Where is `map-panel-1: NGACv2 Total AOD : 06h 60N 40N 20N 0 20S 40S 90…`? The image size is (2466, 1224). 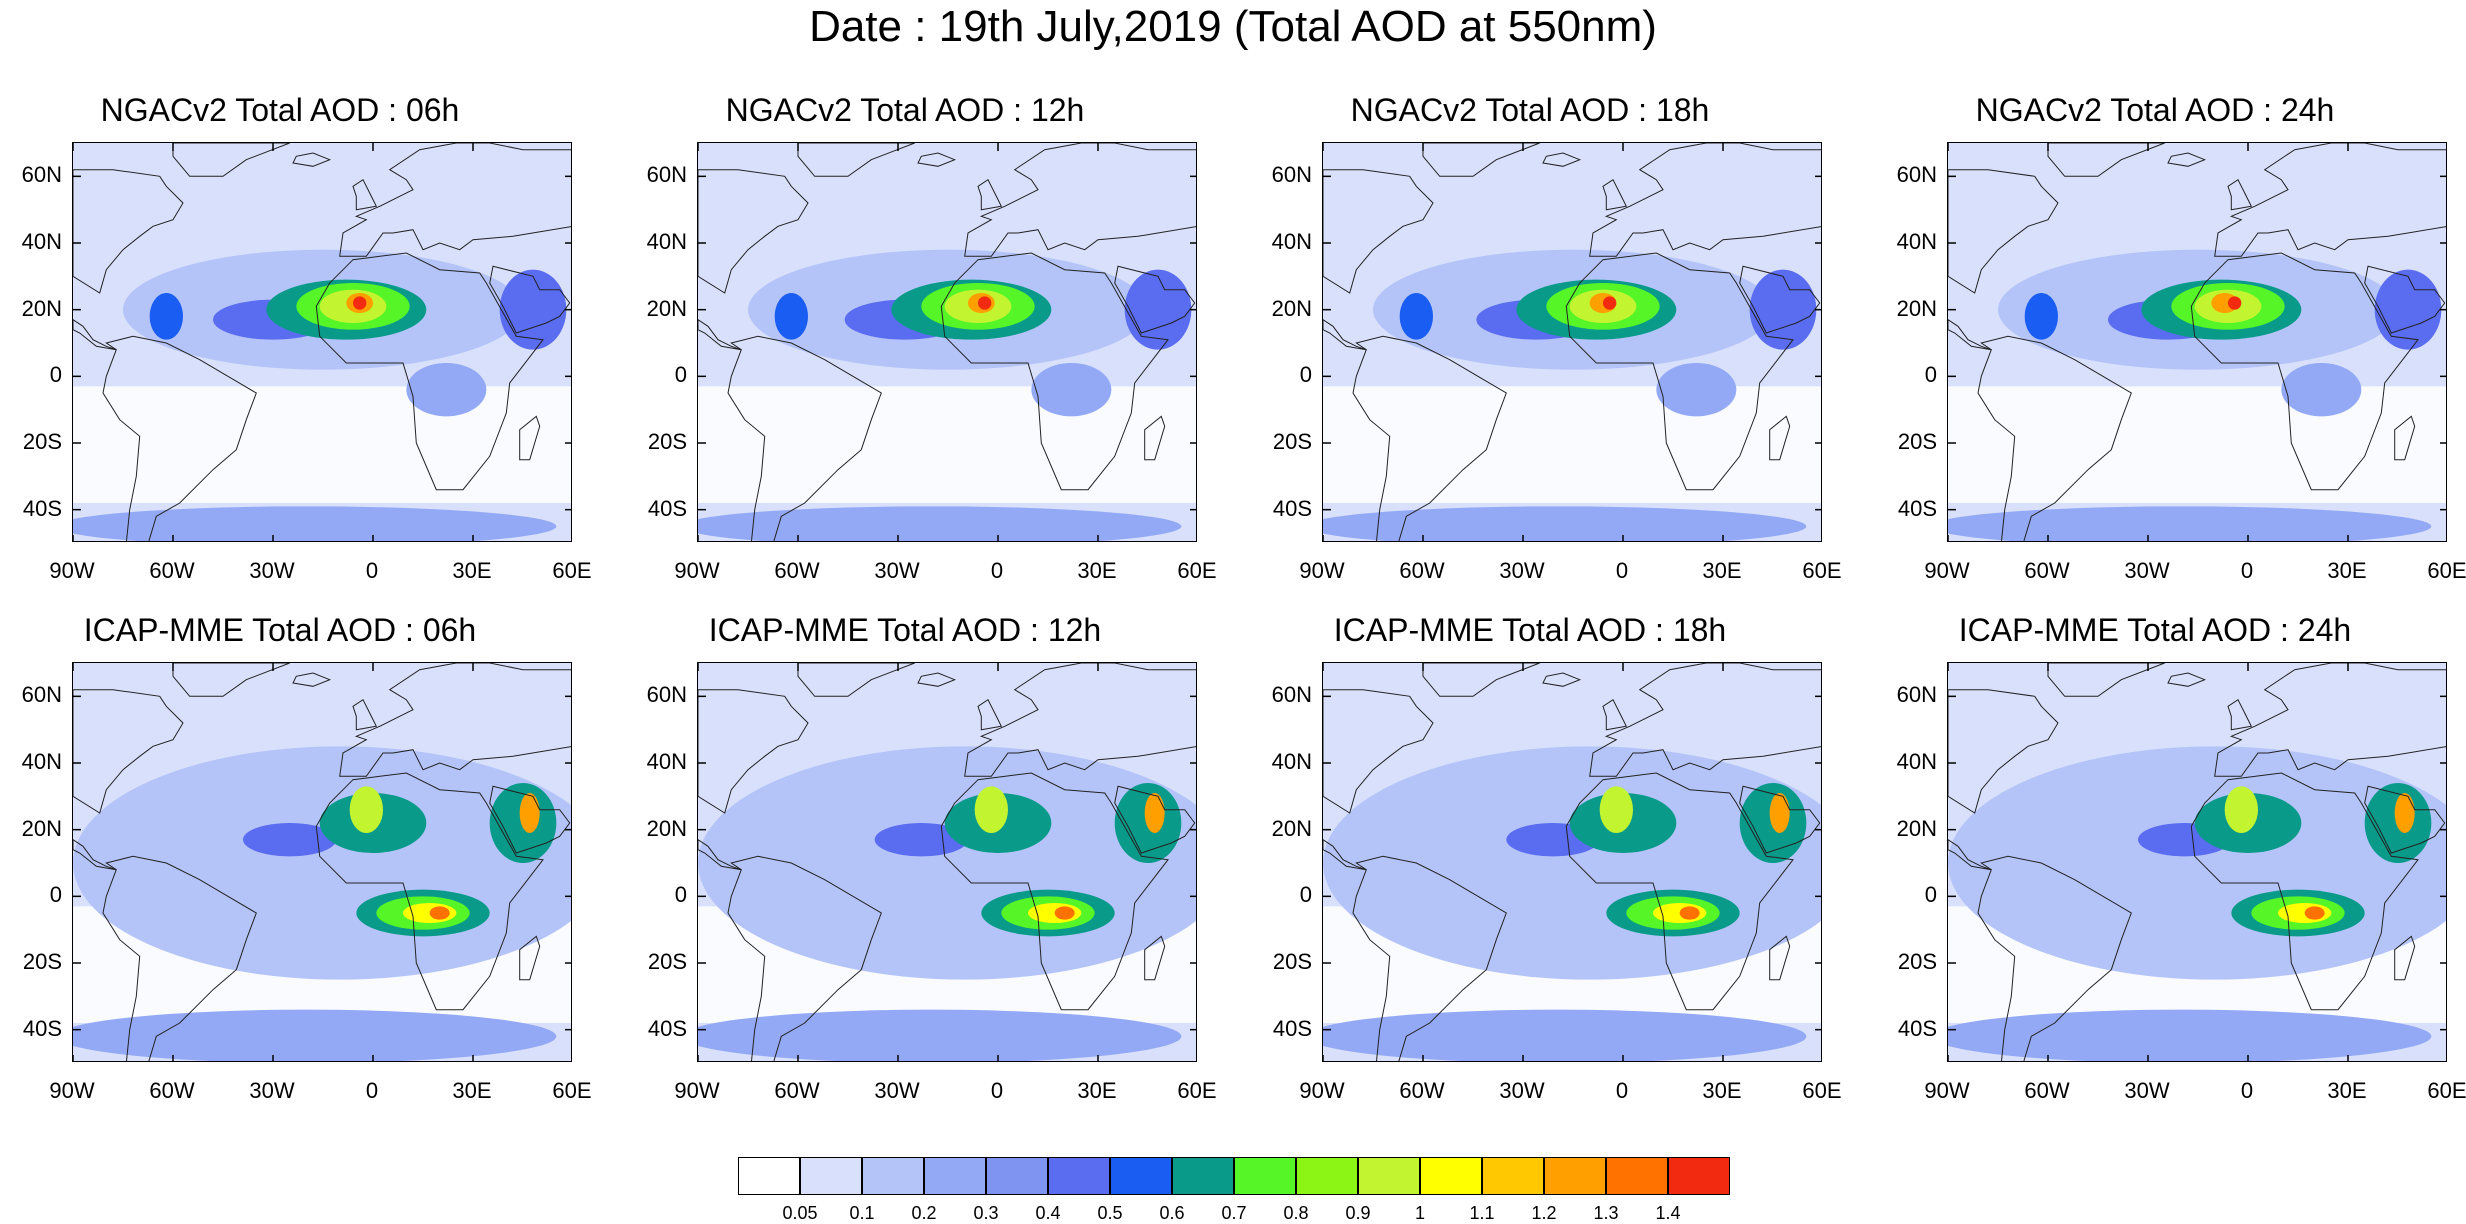 map-panel-1: NGACv2 Total AOD : 06h 60N 40N 20N 0 20S 40S 90… is located at coordinates (296, 352).